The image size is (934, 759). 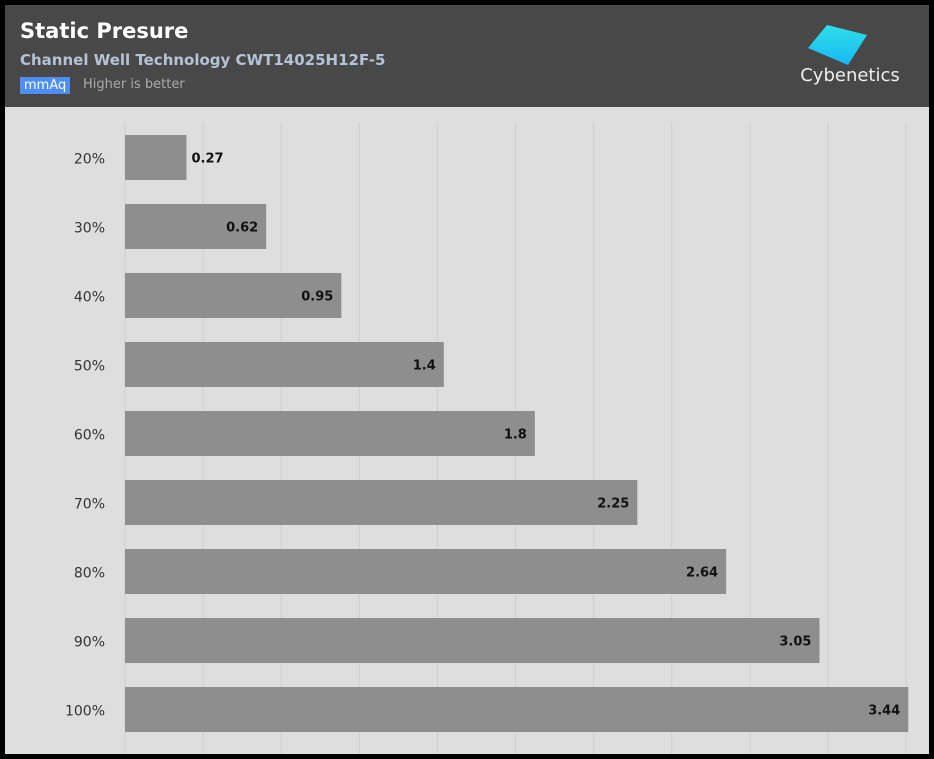 I want to click on value-label: 3.44, so click(x=884, y=711).